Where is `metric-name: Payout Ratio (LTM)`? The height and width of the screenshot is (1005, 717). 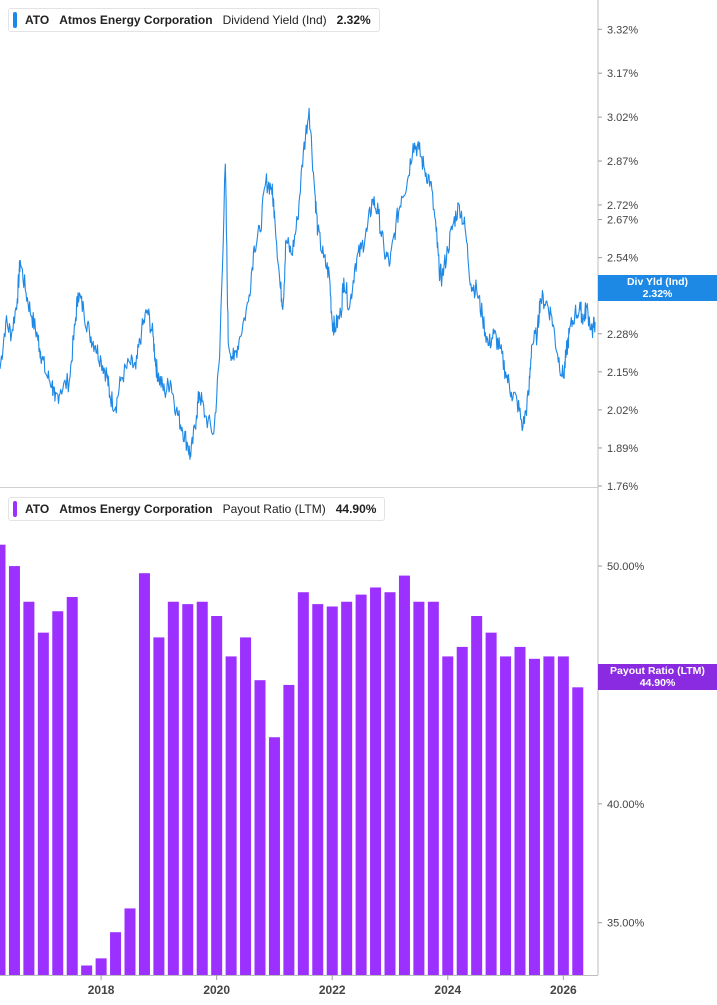 metric-name: Payout Ratio (LTM) is located at coordinates (274, 509).